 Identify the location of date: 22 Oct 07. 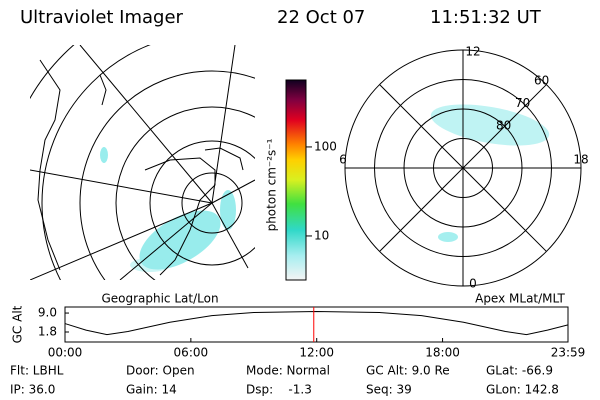
(321, 17).